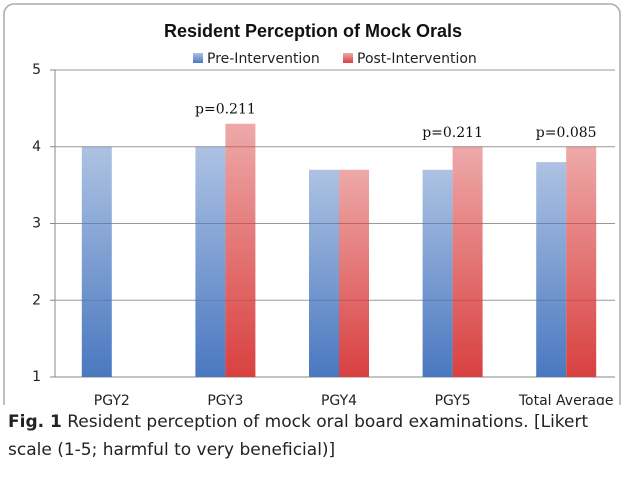  What do you see at coordinates (339, 399) in the screenshot?
I see `x-tick-label: PGY4` at bounding box center [339, 399].